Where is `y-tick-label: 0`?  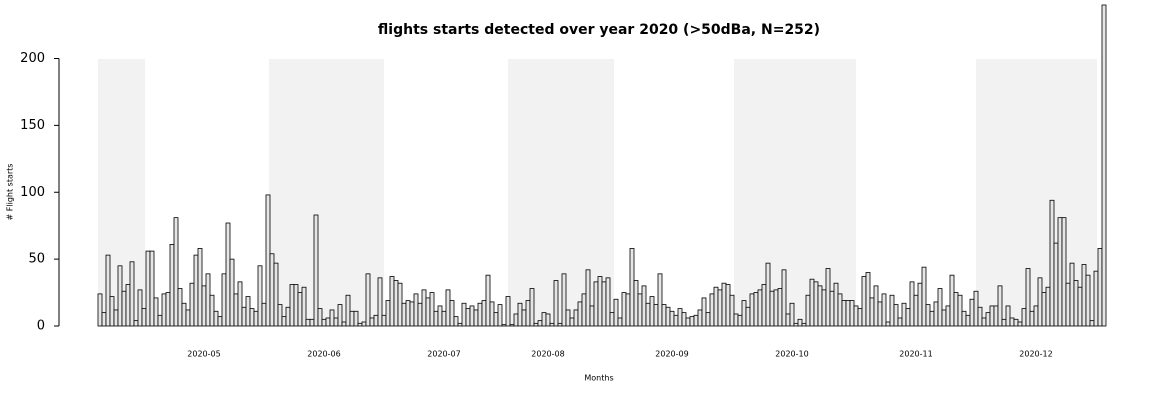 y-tick-label: 0 is located at coordinates (41, 326).